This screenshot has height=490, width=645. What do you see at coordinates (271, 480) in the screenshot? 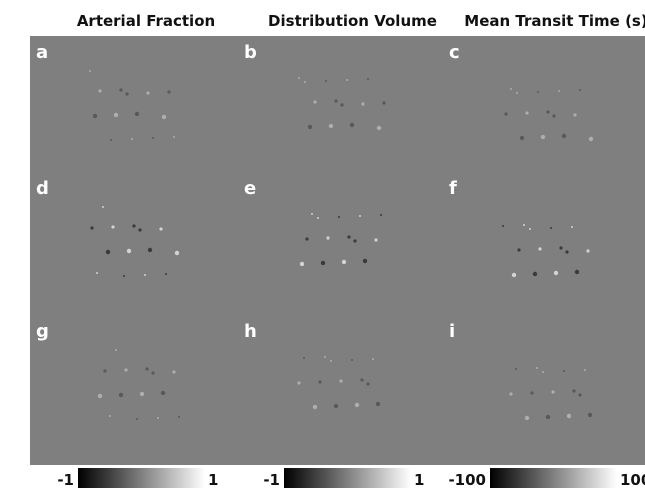
I see `colorbar-min: -1` at bounding box center [271, 480].